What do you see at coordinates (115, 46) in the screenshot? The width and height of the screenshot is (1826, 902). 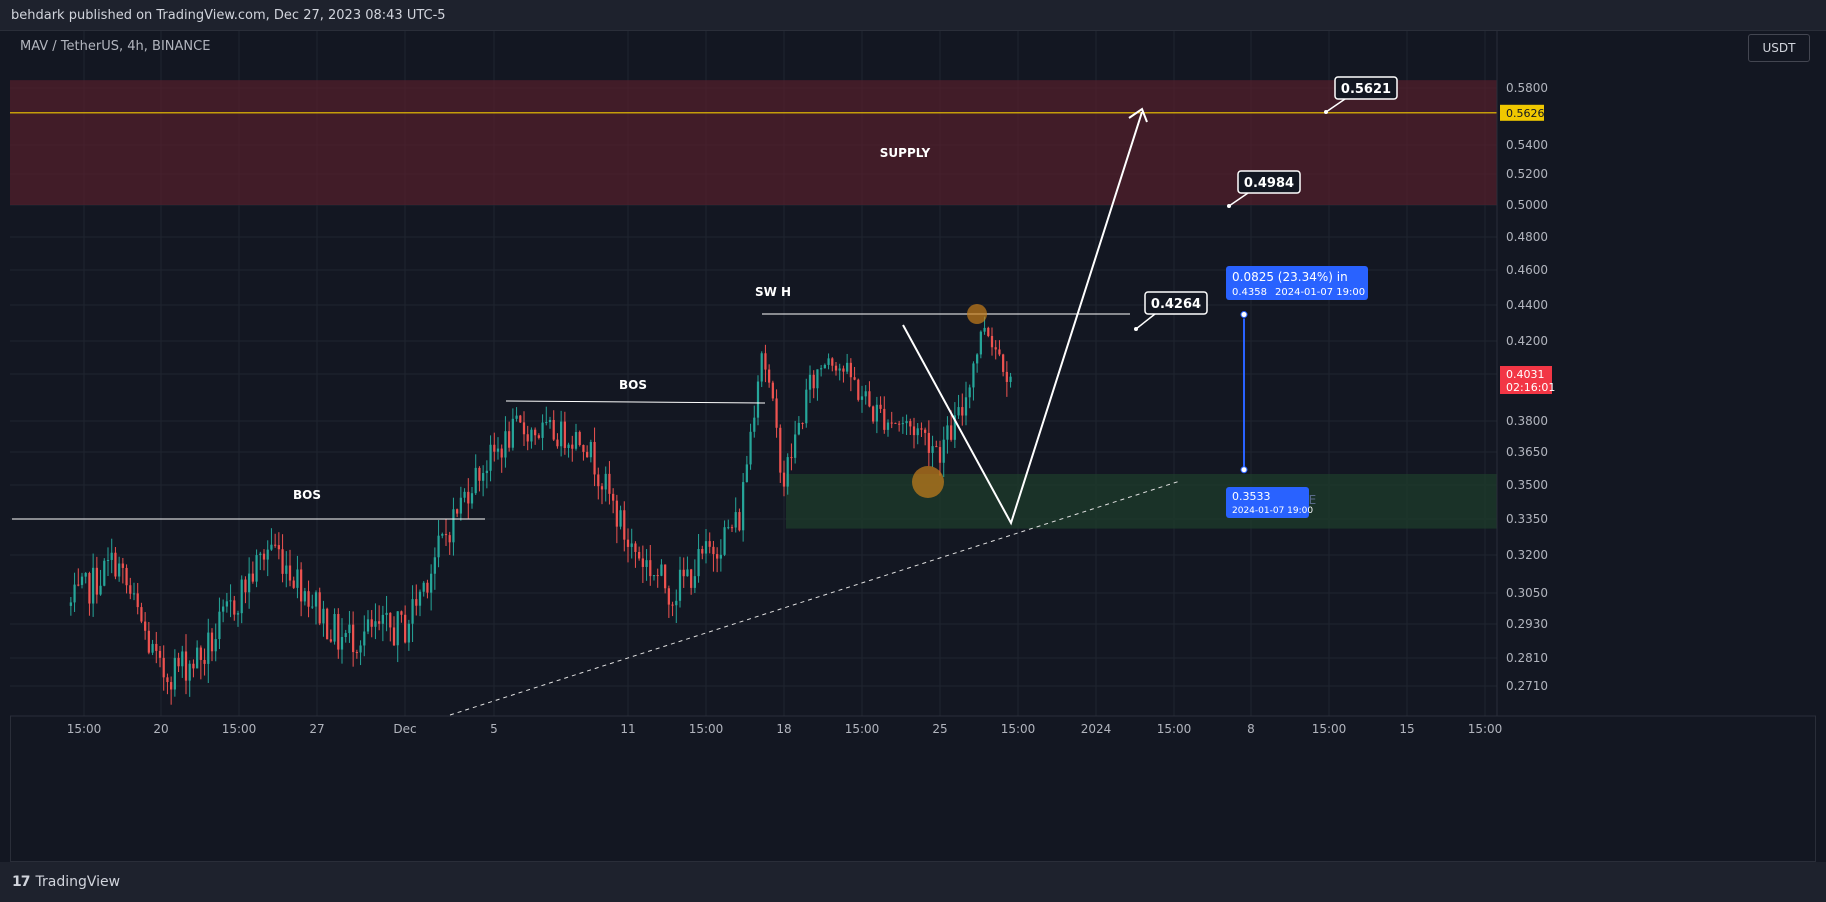 I see `symbol-info: MAV / TetherUS, 4h, BINANCE` at bounding box center [115, 46].